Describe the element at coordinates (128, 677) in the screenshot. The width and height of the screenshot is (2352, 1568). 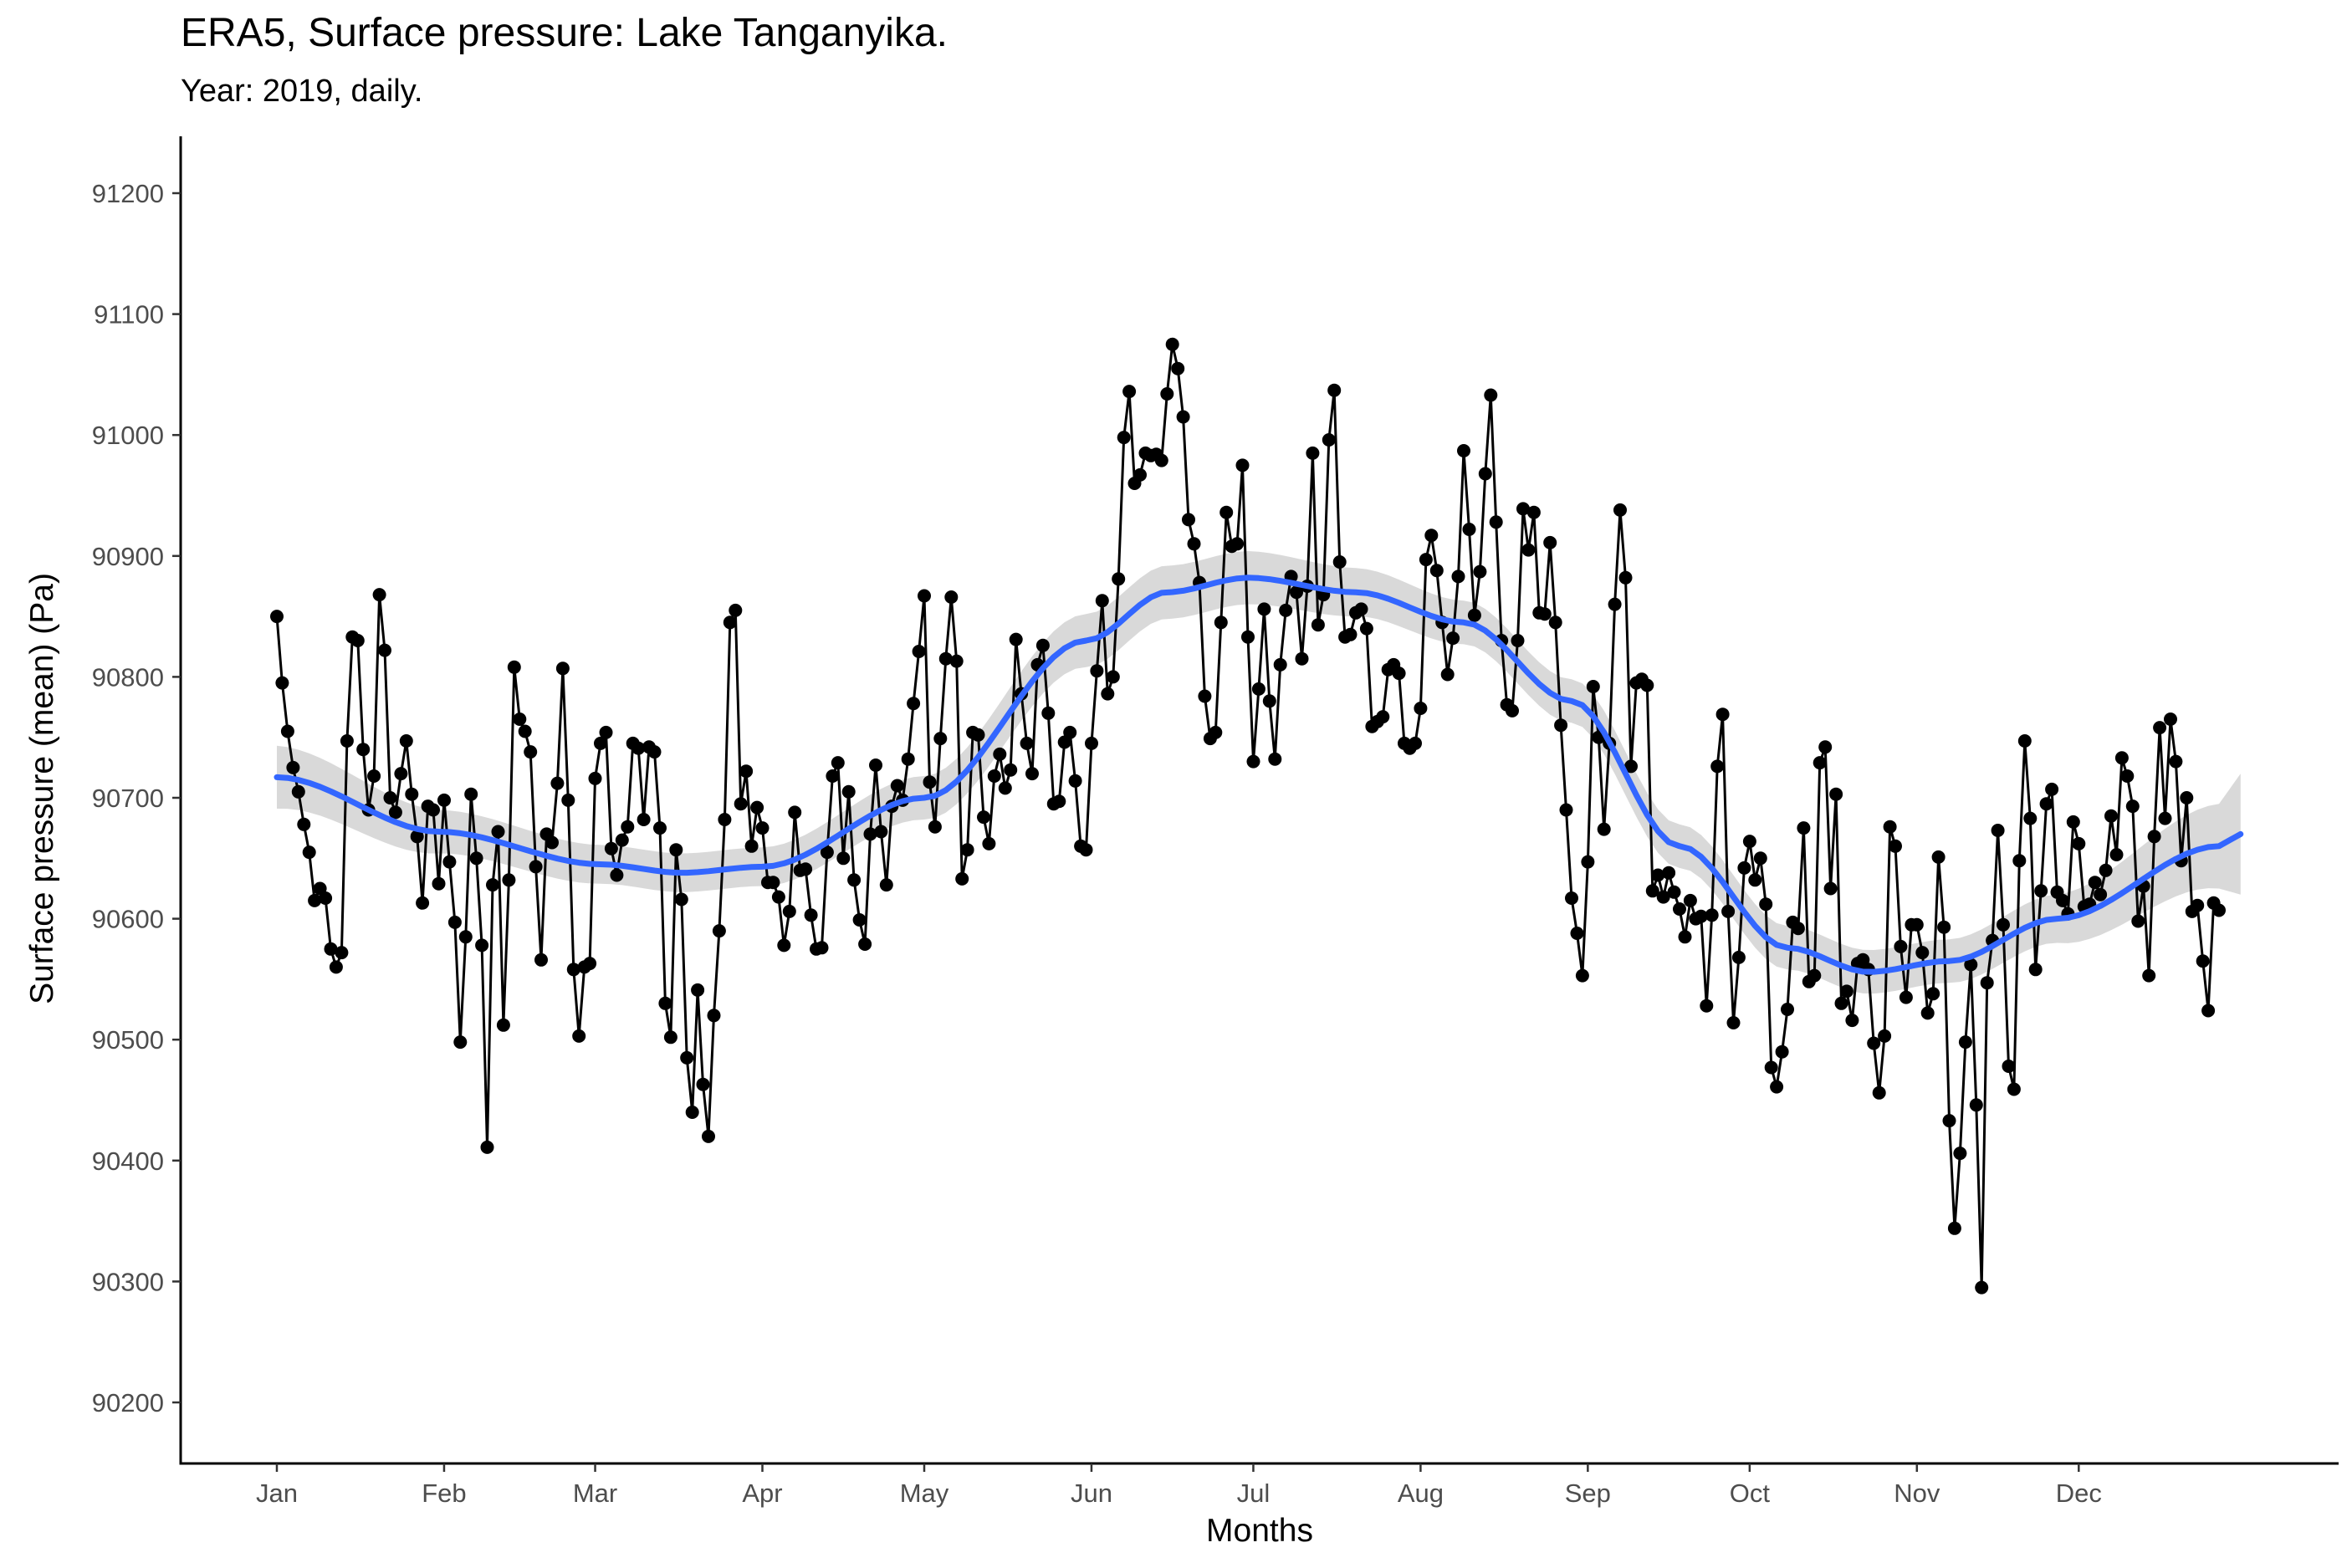
I see `y-tick-label: 90800` at that location.